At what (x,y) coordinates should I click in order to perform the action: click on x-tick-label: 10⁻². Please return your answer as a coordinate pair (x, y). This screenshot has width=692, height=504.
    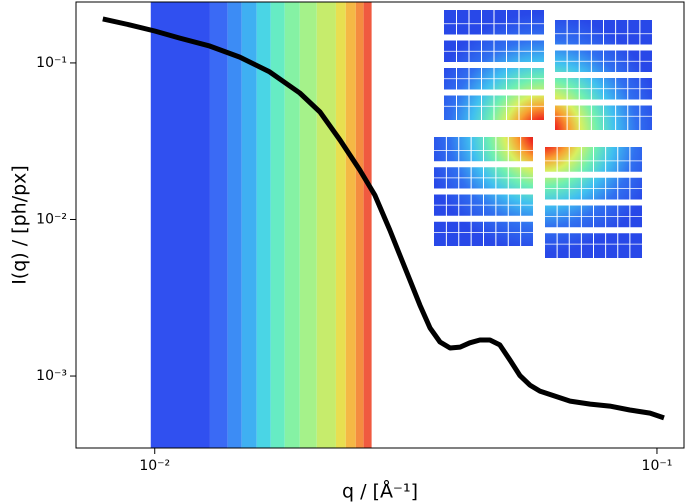
    Looking at the image, I should click on (154, 466).